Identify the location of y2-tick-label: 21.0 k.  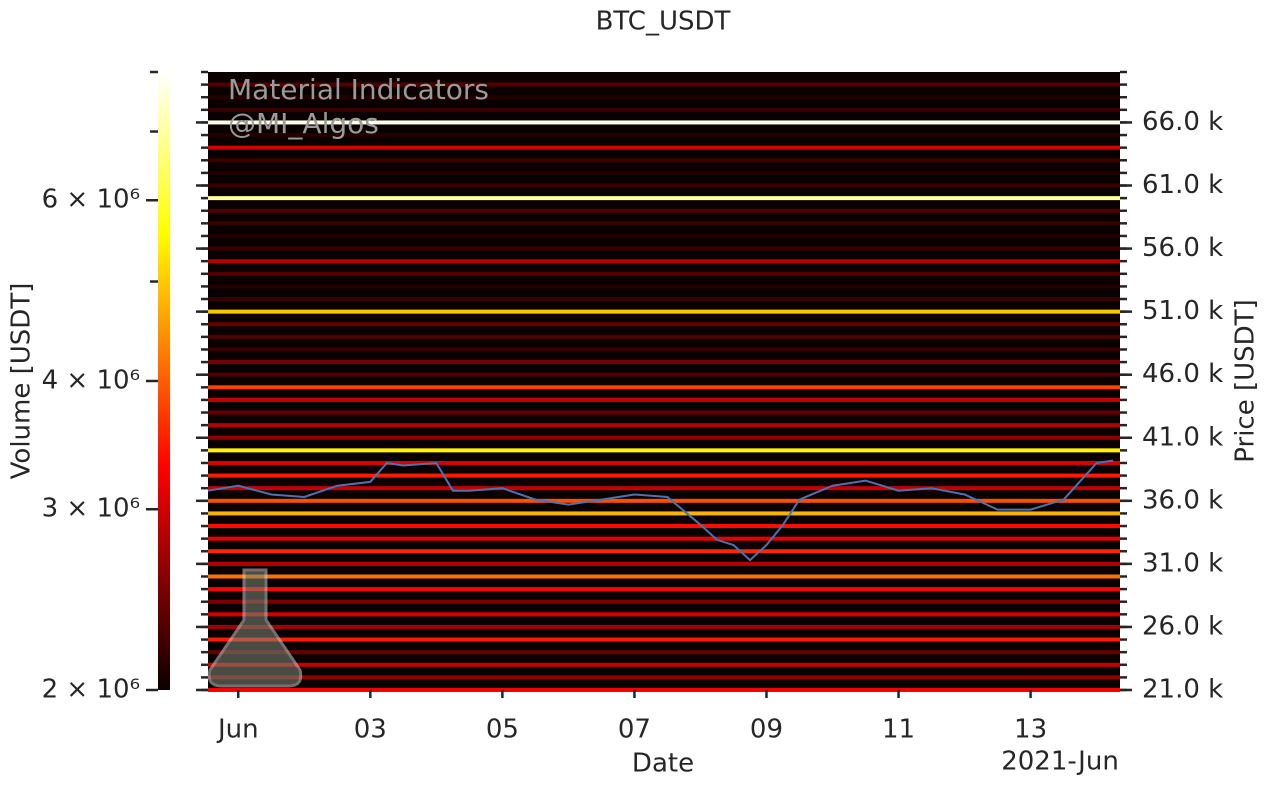
(1182, 690).